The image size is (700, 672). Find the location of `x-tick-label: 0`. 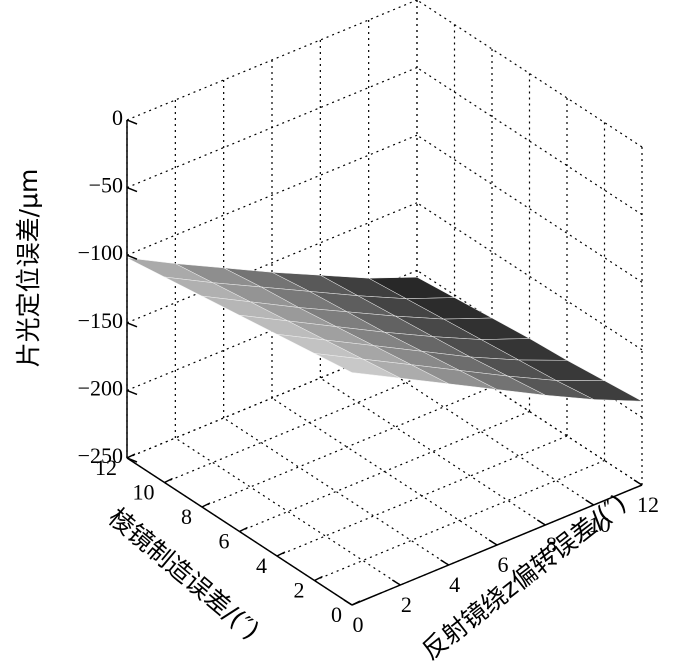

x-tick-label: 0 is located at coordinates (358, 624).